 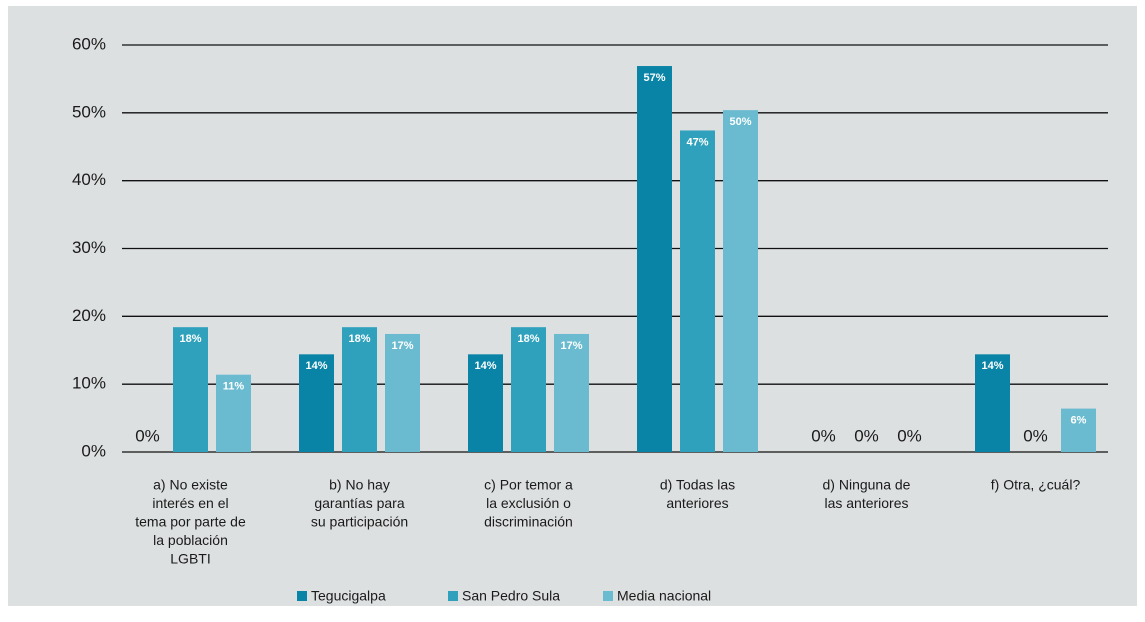 I want to click on x-tick-label: las anteriores, so click(x=866, y=503).